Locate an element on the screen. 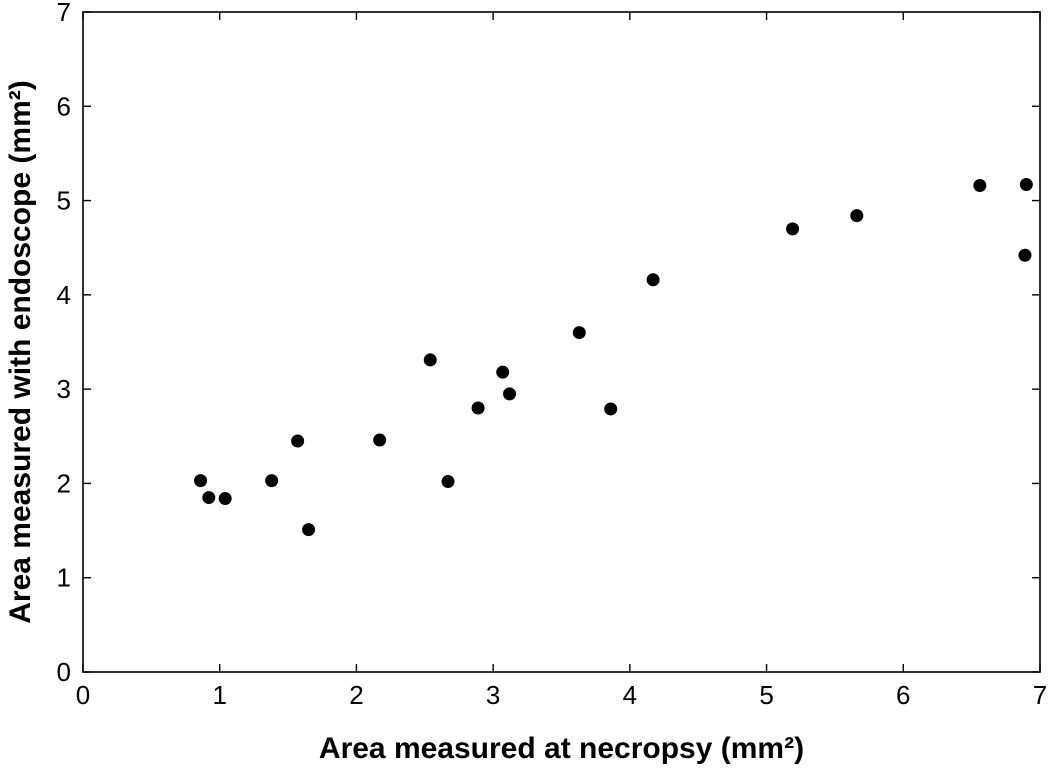 Image resolution: width=1050 pixels, height=773 pixels. x-tick-label: 5 is located at coordinates (766, 695).